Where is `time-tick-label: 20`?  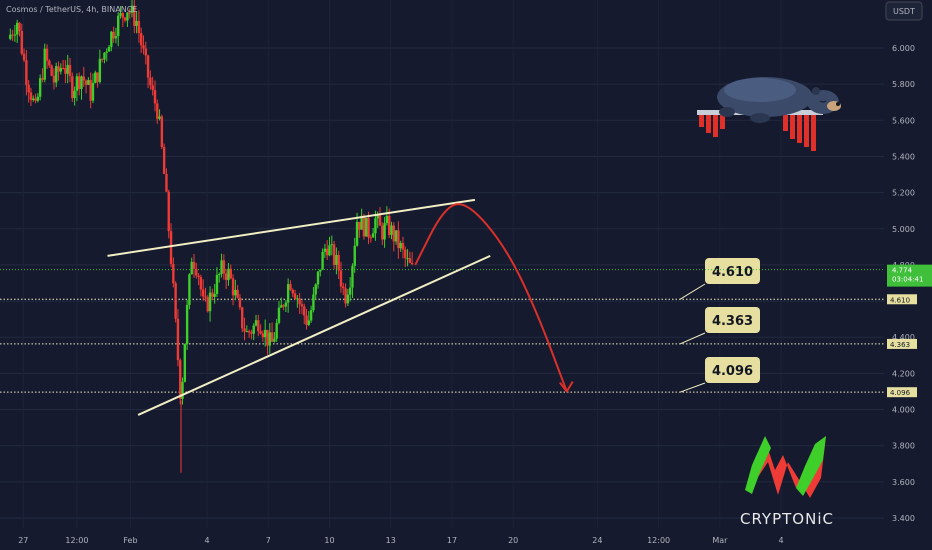
time-tick-label: 20 is located at coordinates (513, 540).